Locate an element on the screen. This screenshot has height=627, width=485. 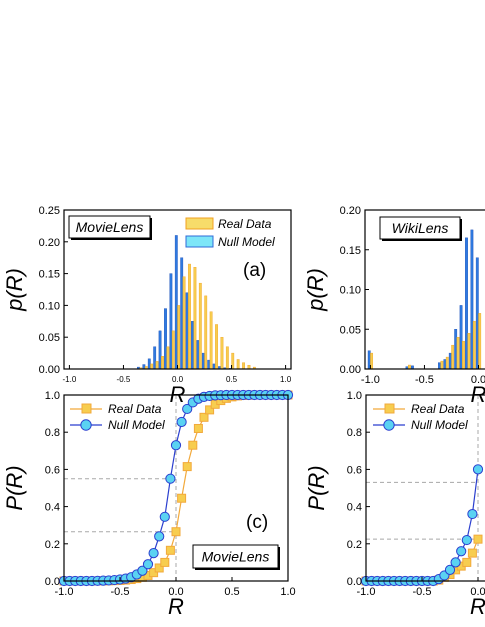
panel-d-ytick-label: 0.0 is located at coordinates (354, 582).